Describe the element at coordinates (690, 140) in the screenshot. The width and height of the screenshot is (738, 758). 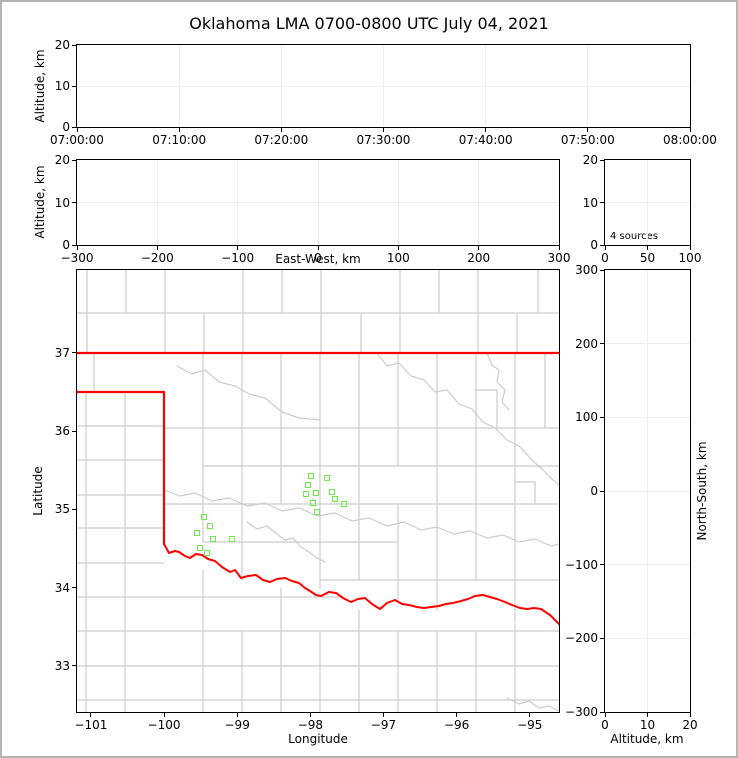
I see `x-tick-label: 08:00:00` at that location.